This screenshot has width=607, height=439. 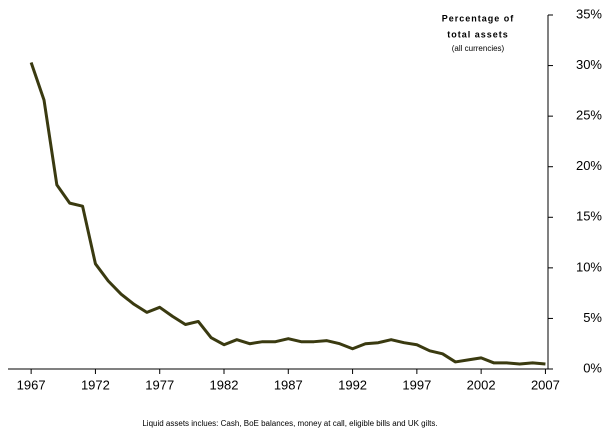 What do you see at coordinates (592, 317) in the screenshot?
I see `y-tick-label: 5%` at bounding box center [592, 317].